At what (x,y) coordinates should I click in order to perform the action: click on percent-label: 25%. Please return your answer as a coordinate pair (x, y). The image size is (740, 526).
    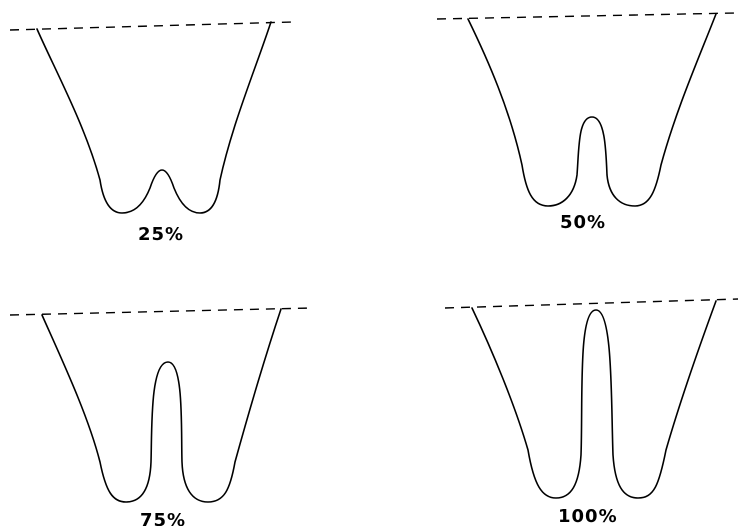
    Looking at the image, I should click on (161, 234).